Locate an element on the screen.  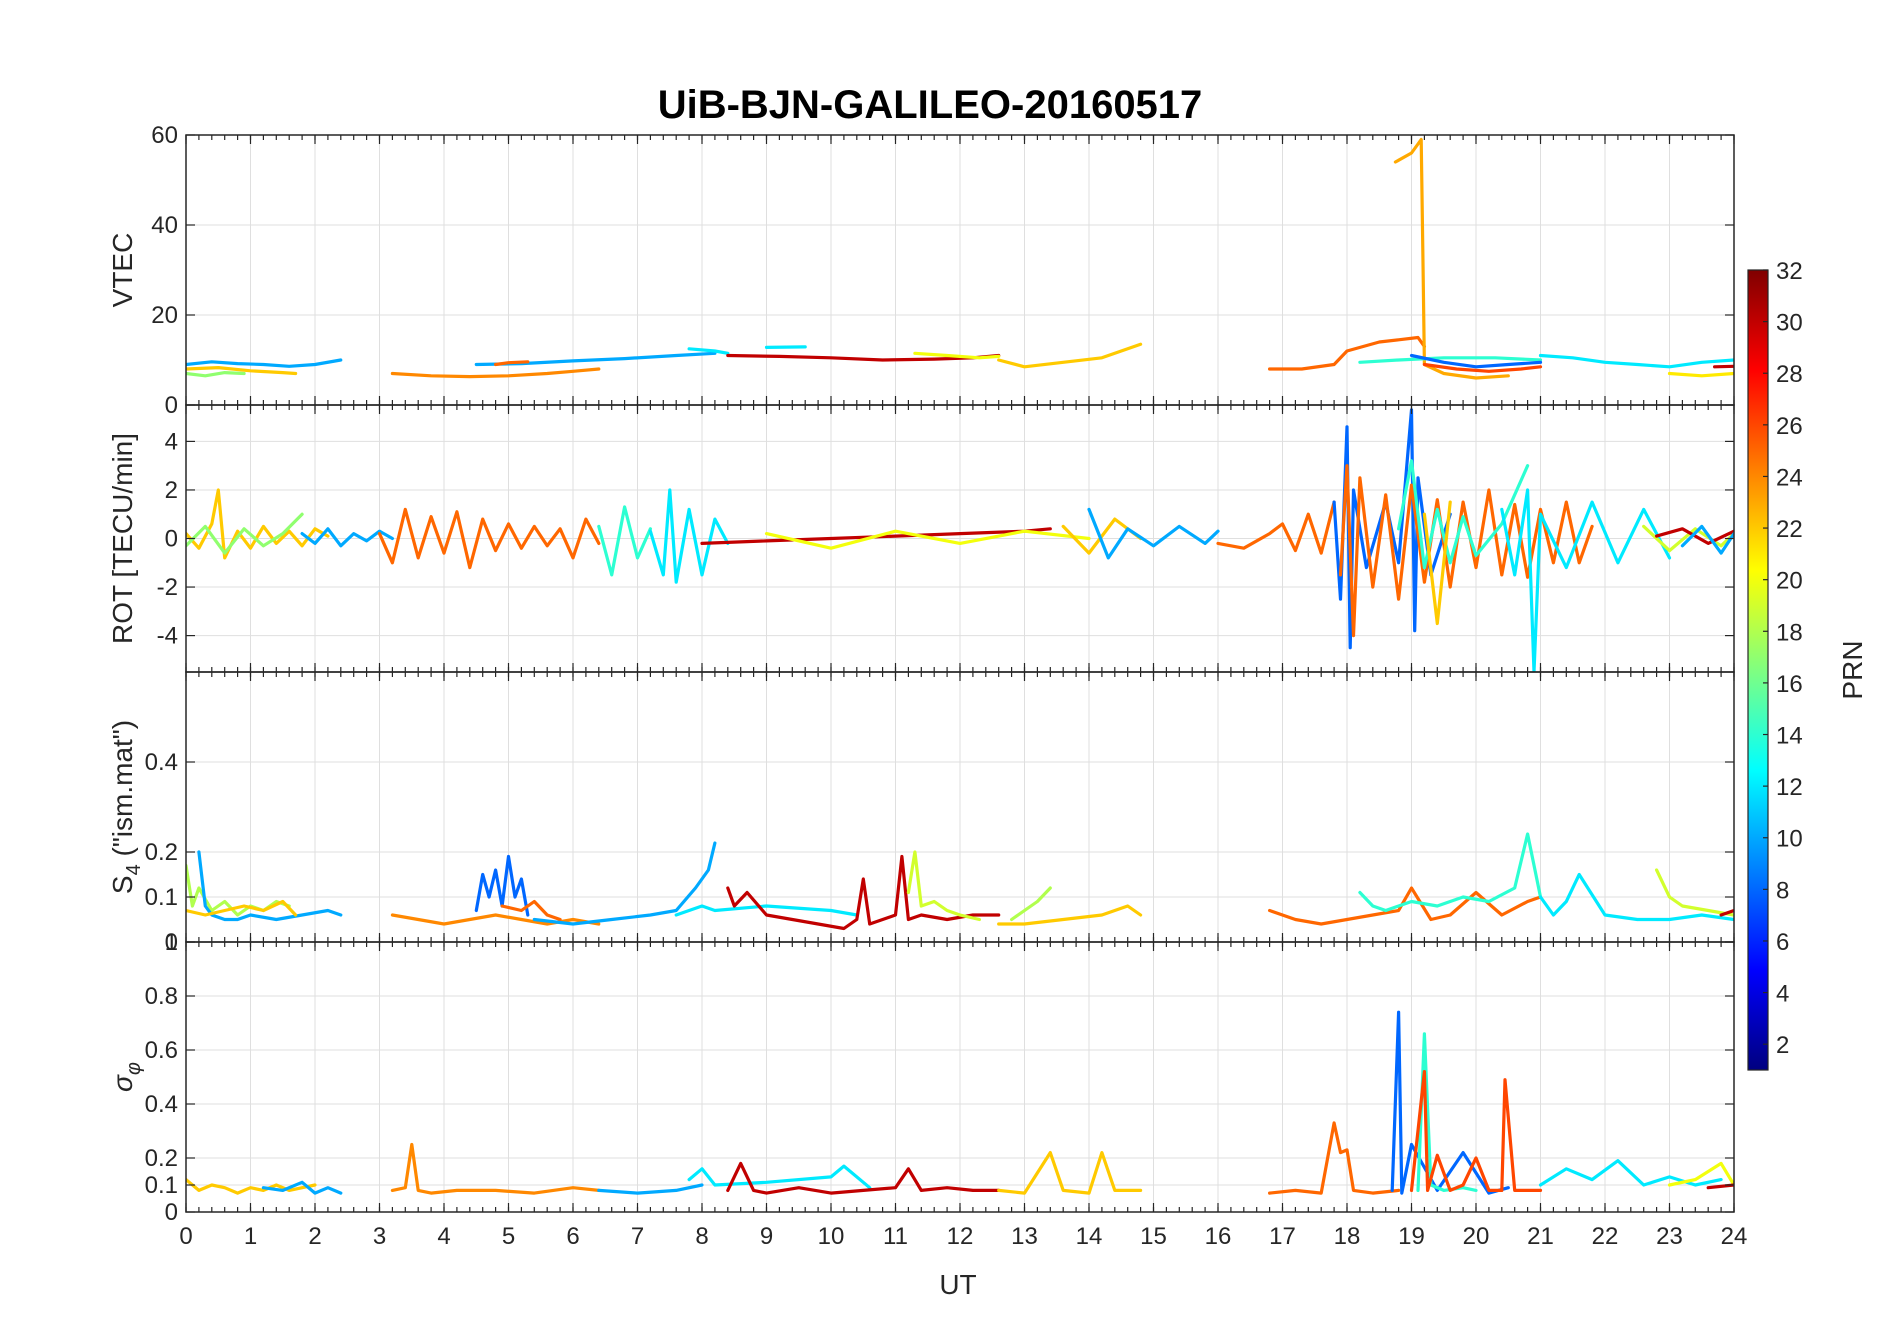
sigma-series-prn25 is located at coordinates (1334, 1158).